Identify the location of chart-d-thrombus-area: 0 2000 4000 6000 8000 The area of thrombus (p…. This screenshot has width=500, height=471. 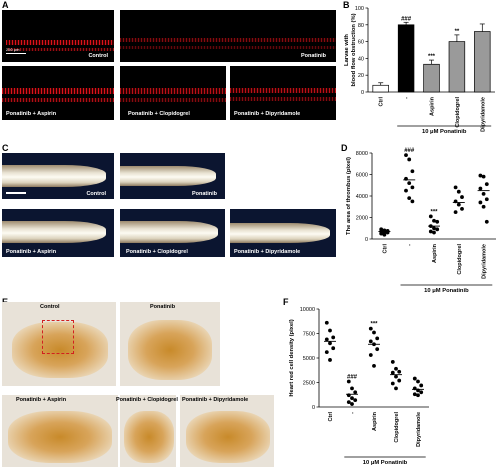
(421, 221).